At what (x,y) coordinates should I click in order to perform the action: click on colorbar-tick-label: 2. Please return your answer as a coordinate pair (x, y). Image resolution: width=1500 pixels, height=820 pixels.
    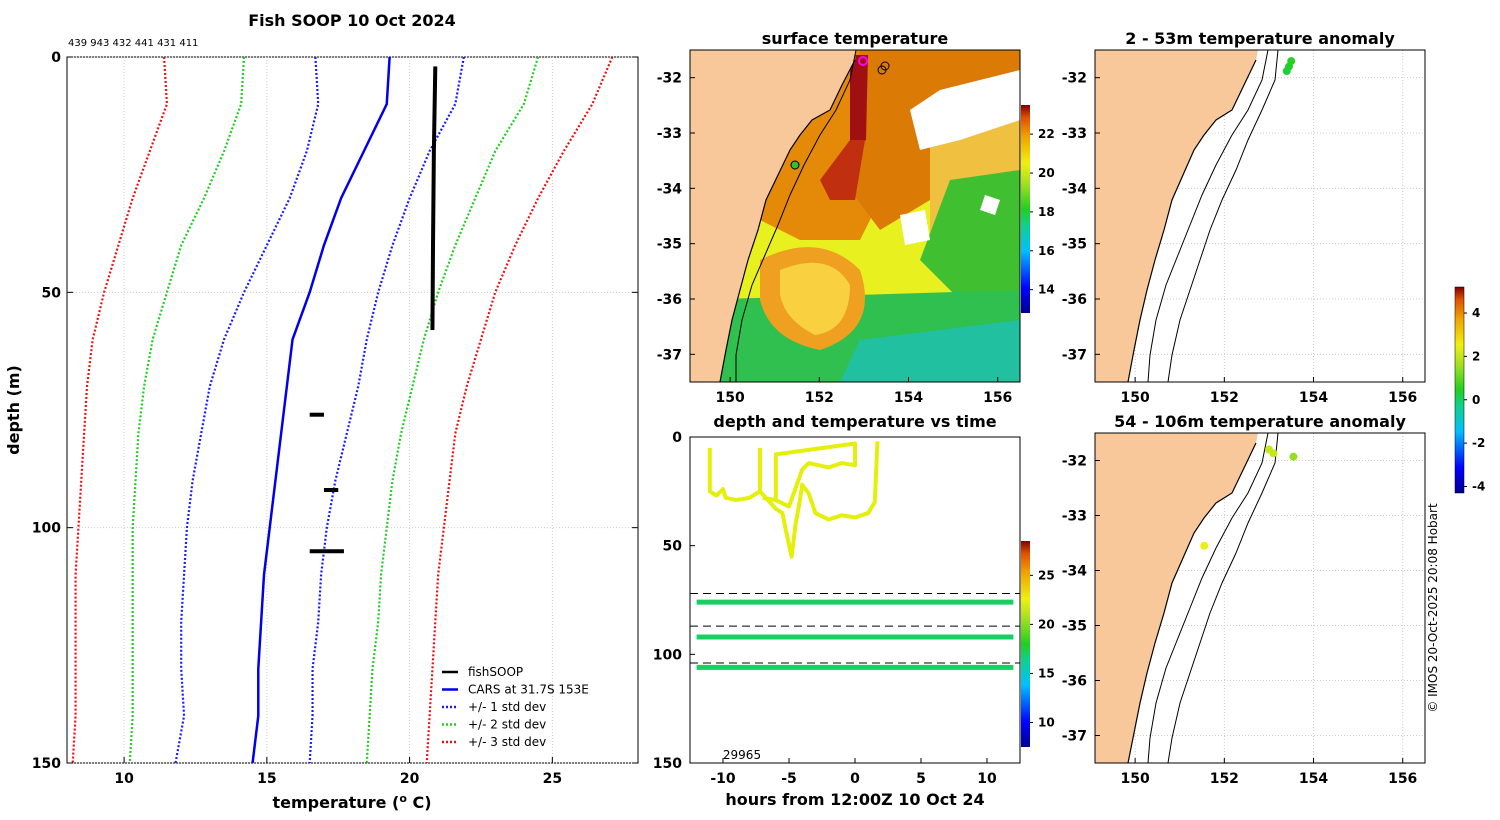
    Looking at the image, I should click on (1476, 356).